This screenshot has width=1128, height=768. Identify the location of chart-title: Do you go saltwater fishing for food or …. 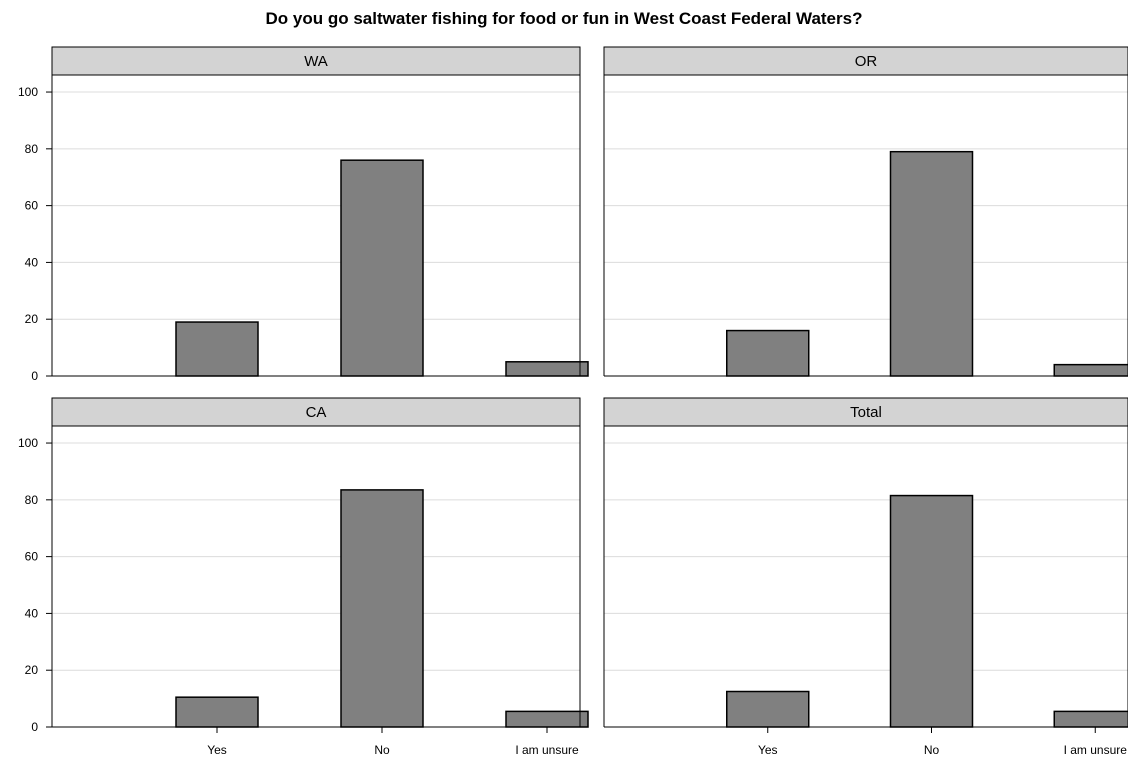
(564, 18).